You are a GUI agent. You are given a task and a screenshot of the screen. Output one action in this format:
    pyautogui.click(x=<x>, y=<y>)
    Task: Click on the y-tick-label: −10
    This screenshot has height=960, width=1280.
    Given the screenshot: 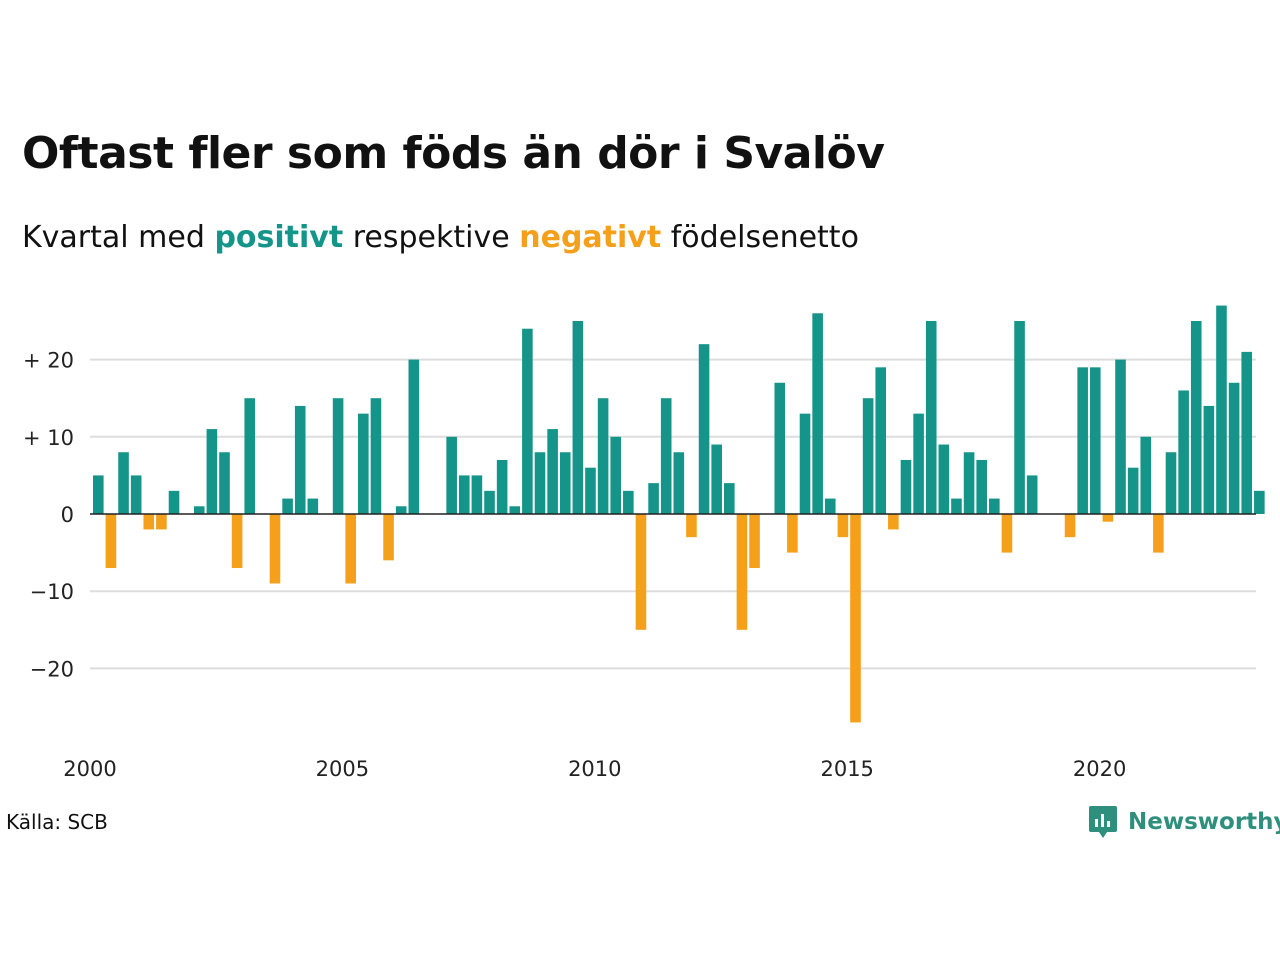 What is the action you would take?
    pyautogui.click(x=52, y=592)
    